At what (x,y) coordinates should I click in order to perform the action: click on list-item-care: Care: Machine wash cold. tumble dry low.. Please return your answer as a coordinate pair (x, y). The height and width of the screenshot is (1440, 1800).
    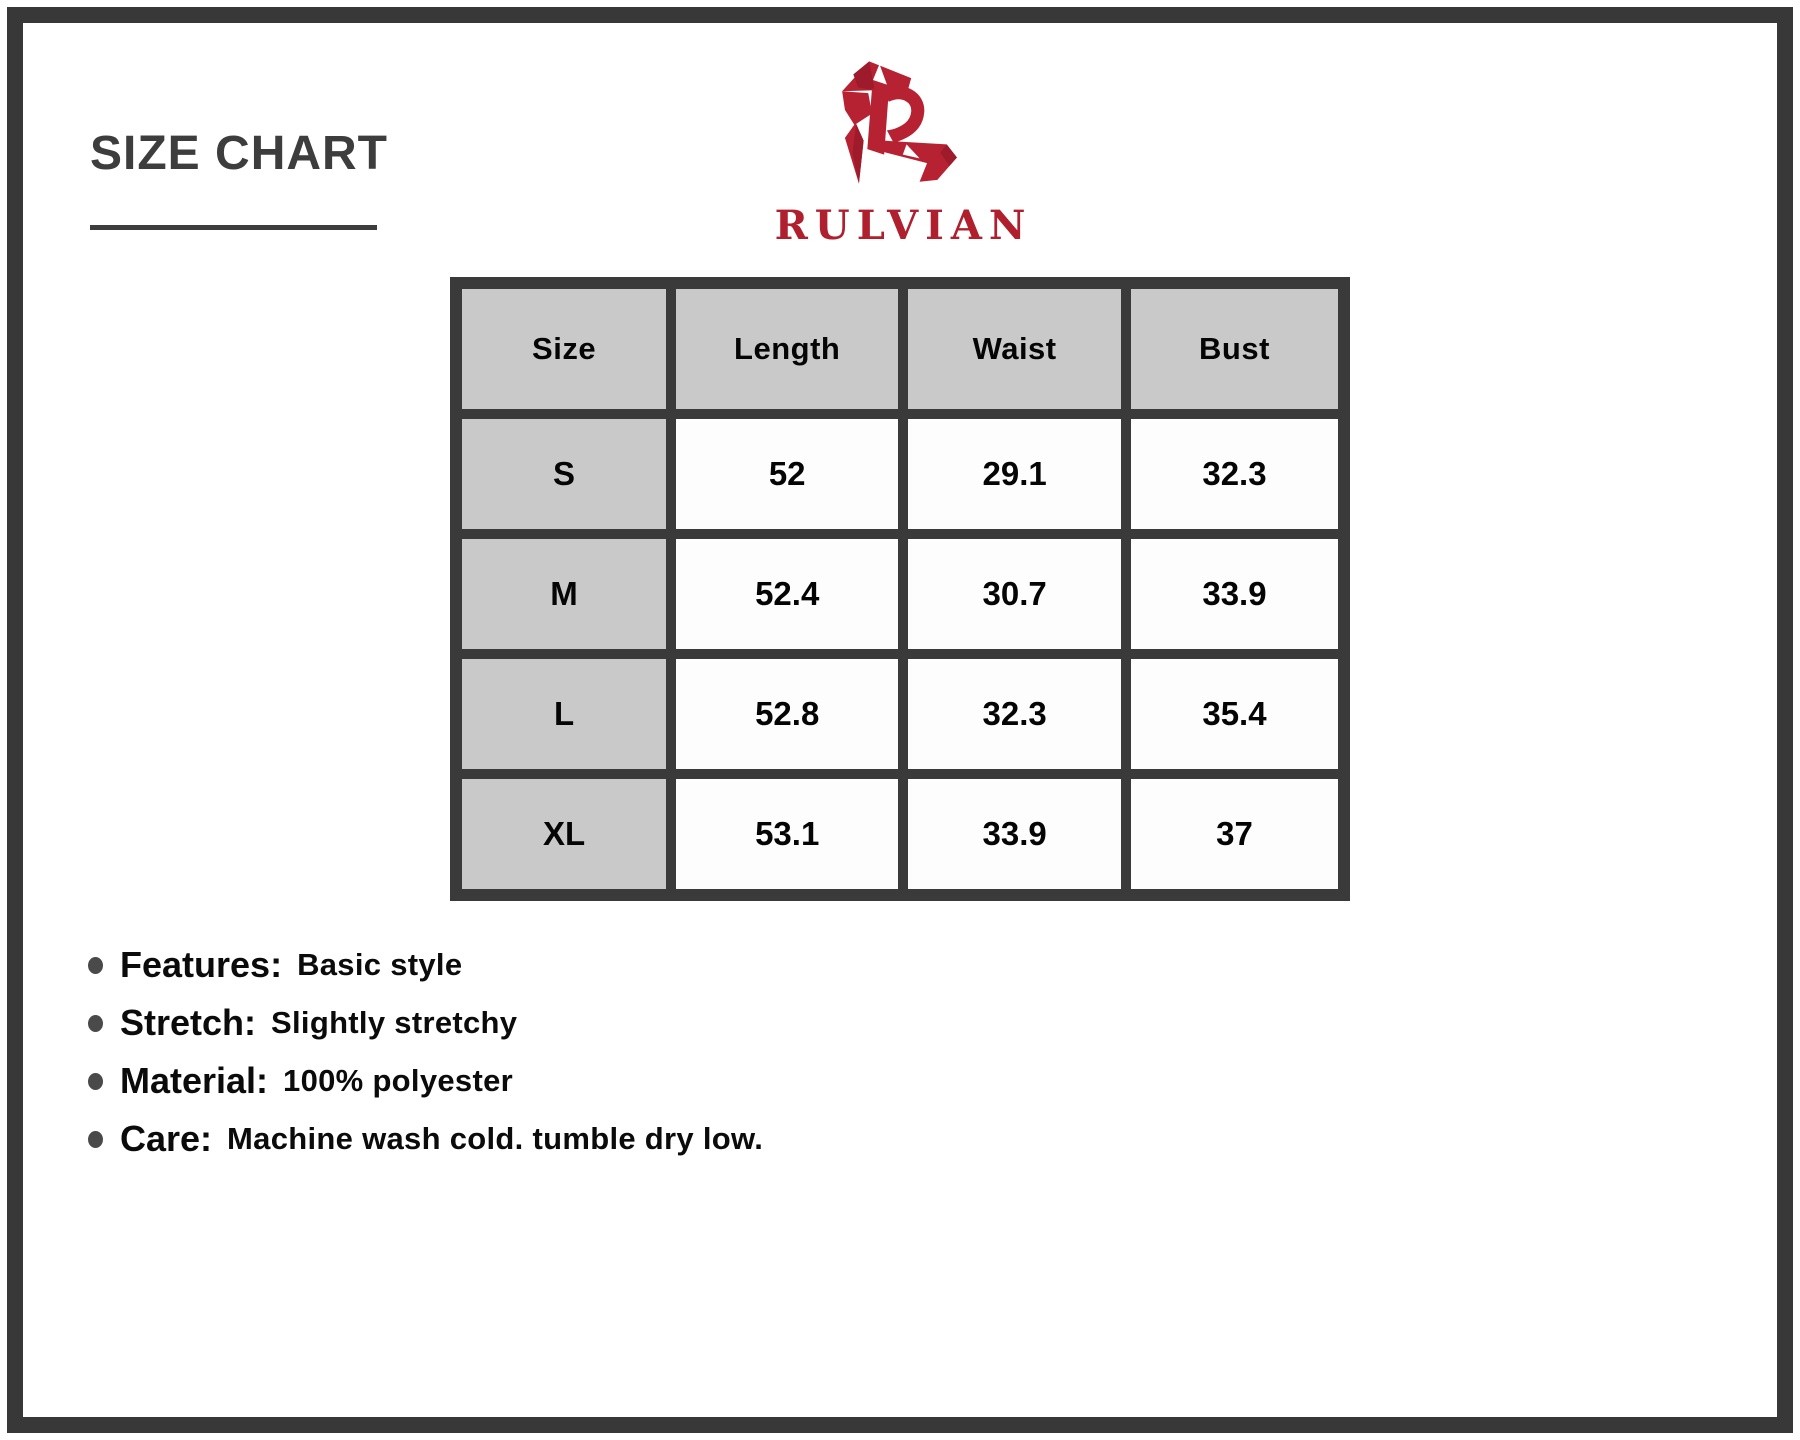
    Looking at the image, I should click on (425, 1139).